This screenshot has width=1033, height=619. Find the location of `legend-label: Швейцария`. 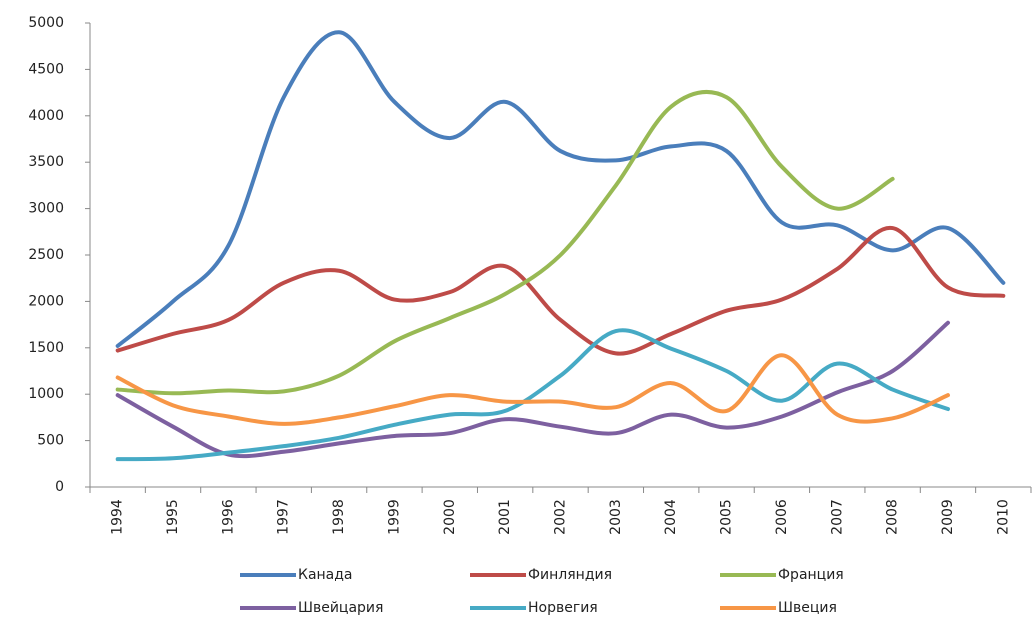

legend-label: Швейцария is located at coordinates (340, 608).